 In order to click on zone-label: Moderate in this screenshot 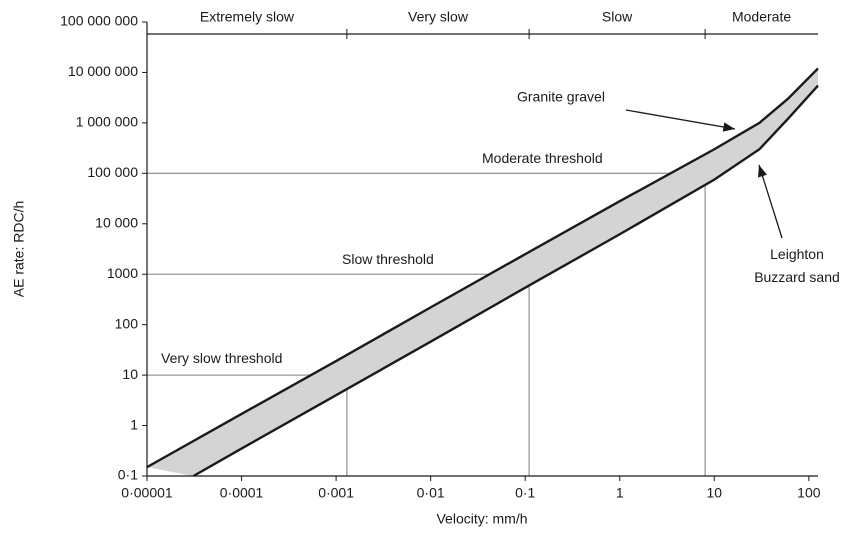, I will do `click(761, 17)`.